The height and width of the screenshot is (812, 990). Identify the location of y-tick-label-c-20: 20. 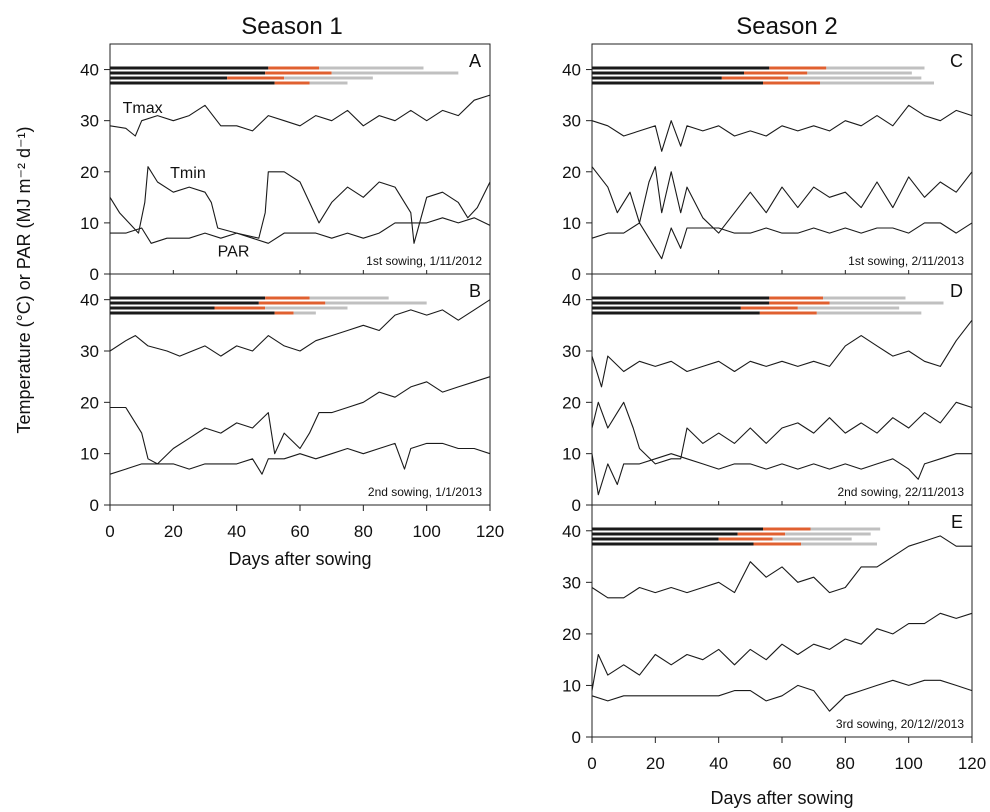
(571, 172).